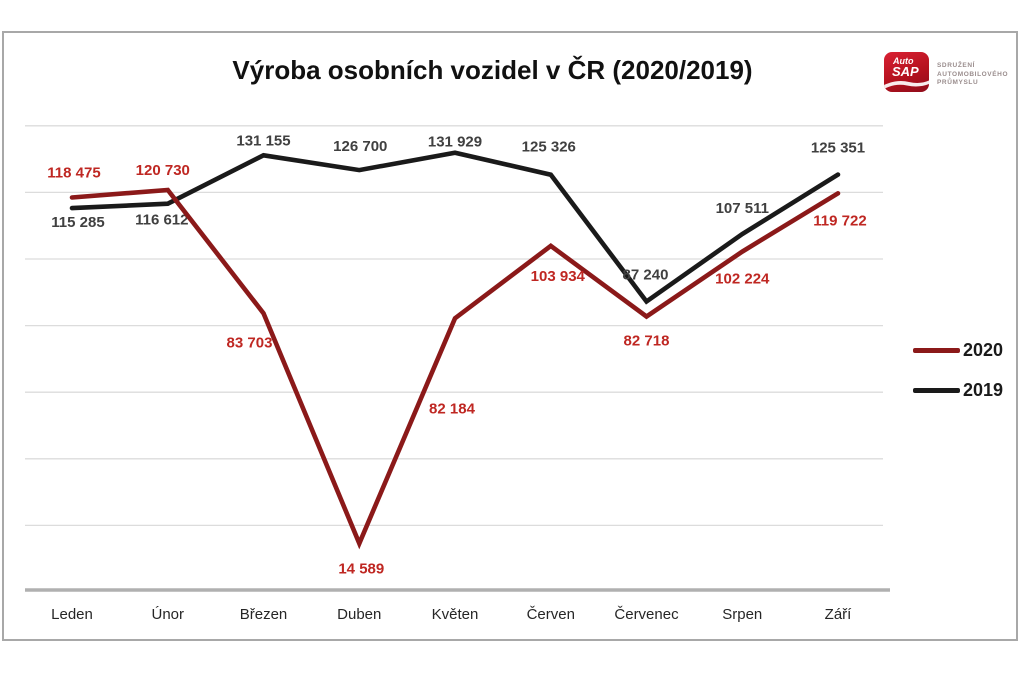 The image size is (1024, 683). What do you see at coordinates (742, 614) in the screenshot?
I see `x-axis-label: Srpen` at bounding box center [742, 614].